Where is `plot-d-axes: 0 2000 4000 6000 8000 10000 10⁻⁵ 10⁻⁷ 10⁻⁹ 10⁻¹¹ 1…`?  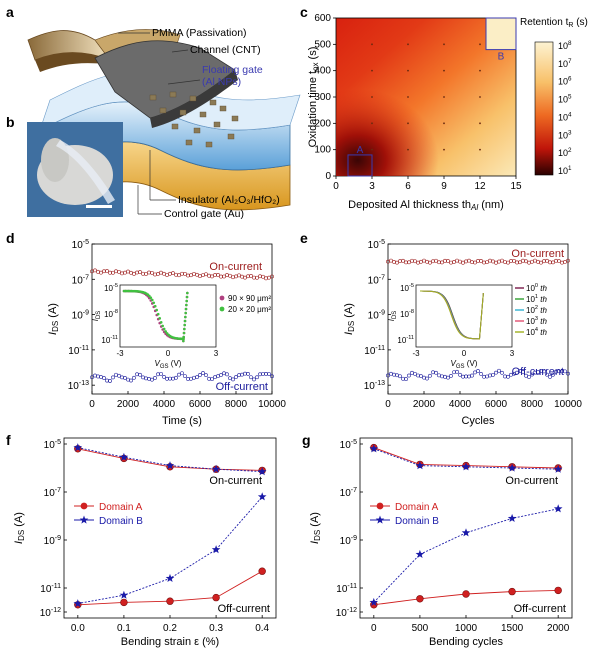
plot-d-axes: 0 2000 4000 6000 8000 10000 10⁻⁵ 10⁻⁷ 10⁻⁹ 10⁻¹¹ 1… is located at coordinates (177, 324).